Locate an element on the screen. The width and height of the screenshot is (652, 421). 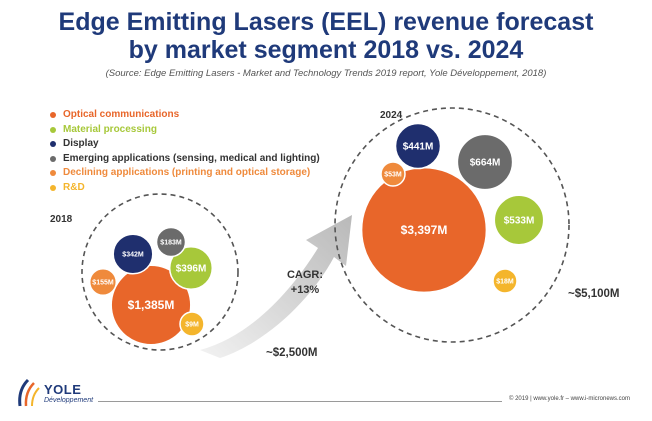
legend-swatch-material is located at coordinates (53, 129).